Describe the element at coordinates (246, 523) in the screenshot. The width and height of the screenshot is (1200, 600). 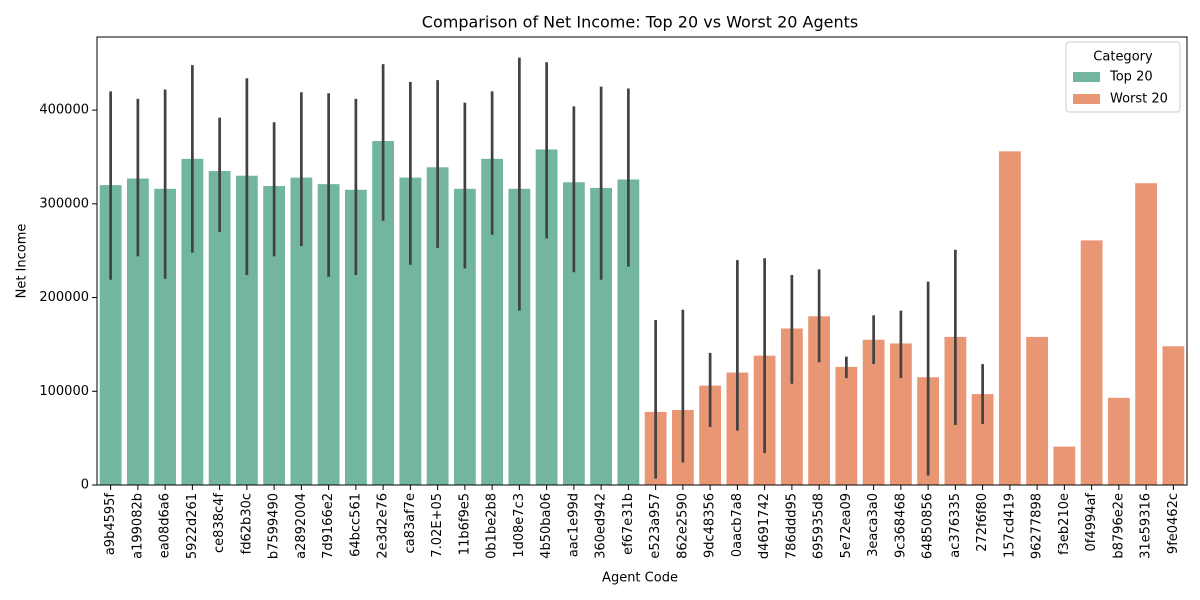
I see `x-tick-label: fd62b30c` at that location.